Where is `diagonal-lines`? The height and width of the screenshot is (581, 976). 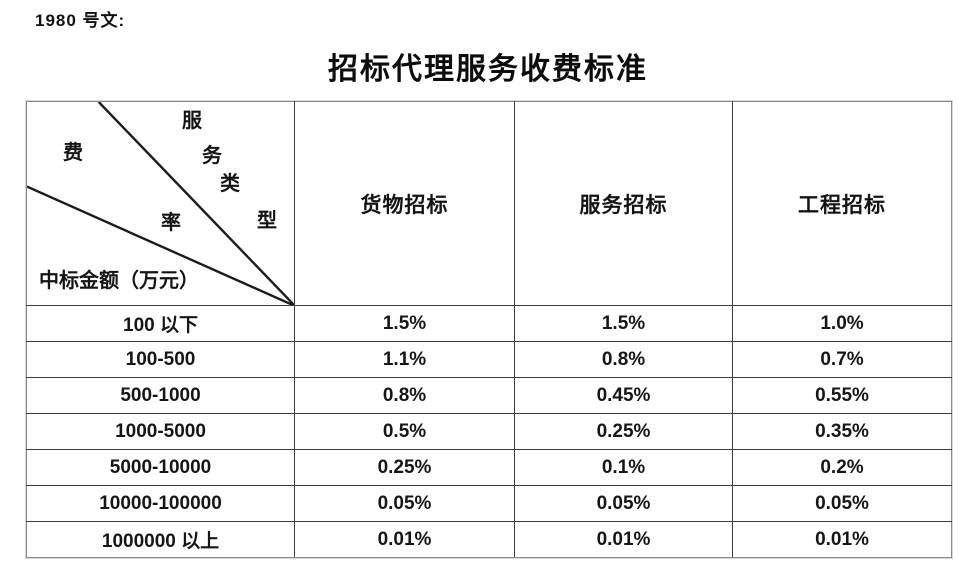
diagonal-lines is located at coordinates (160, 203).